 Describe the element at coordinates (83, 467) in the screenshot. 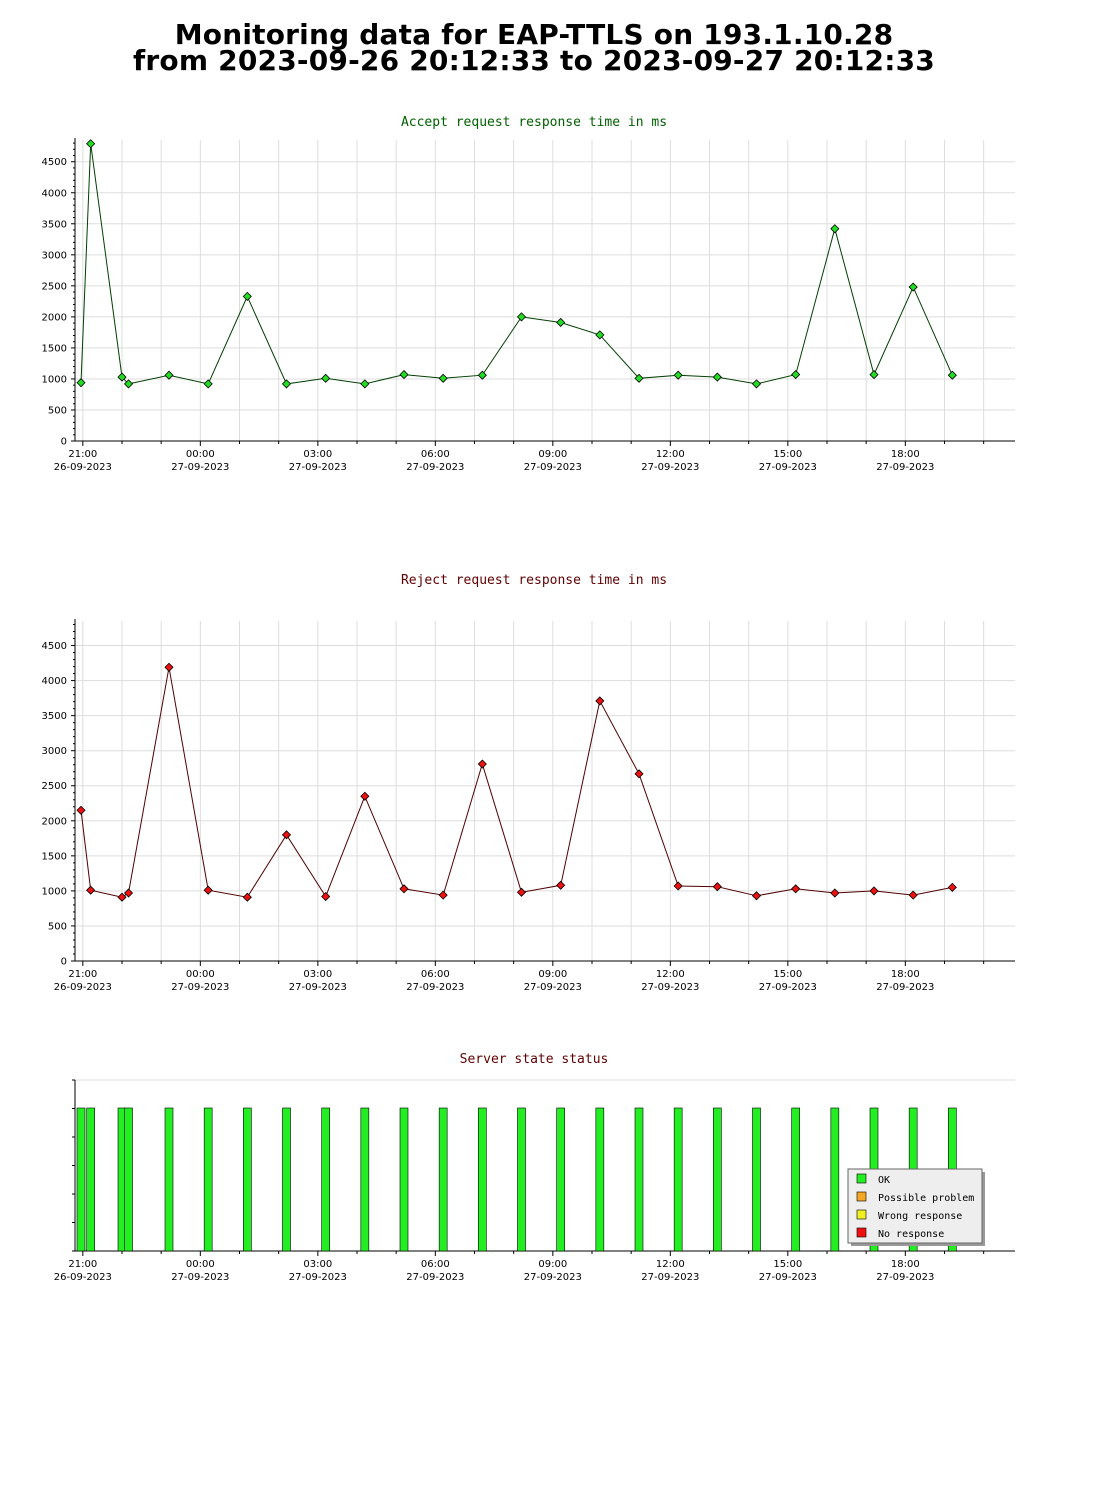

I see `accept-x-tick-date: 26-09-2023` at that location.